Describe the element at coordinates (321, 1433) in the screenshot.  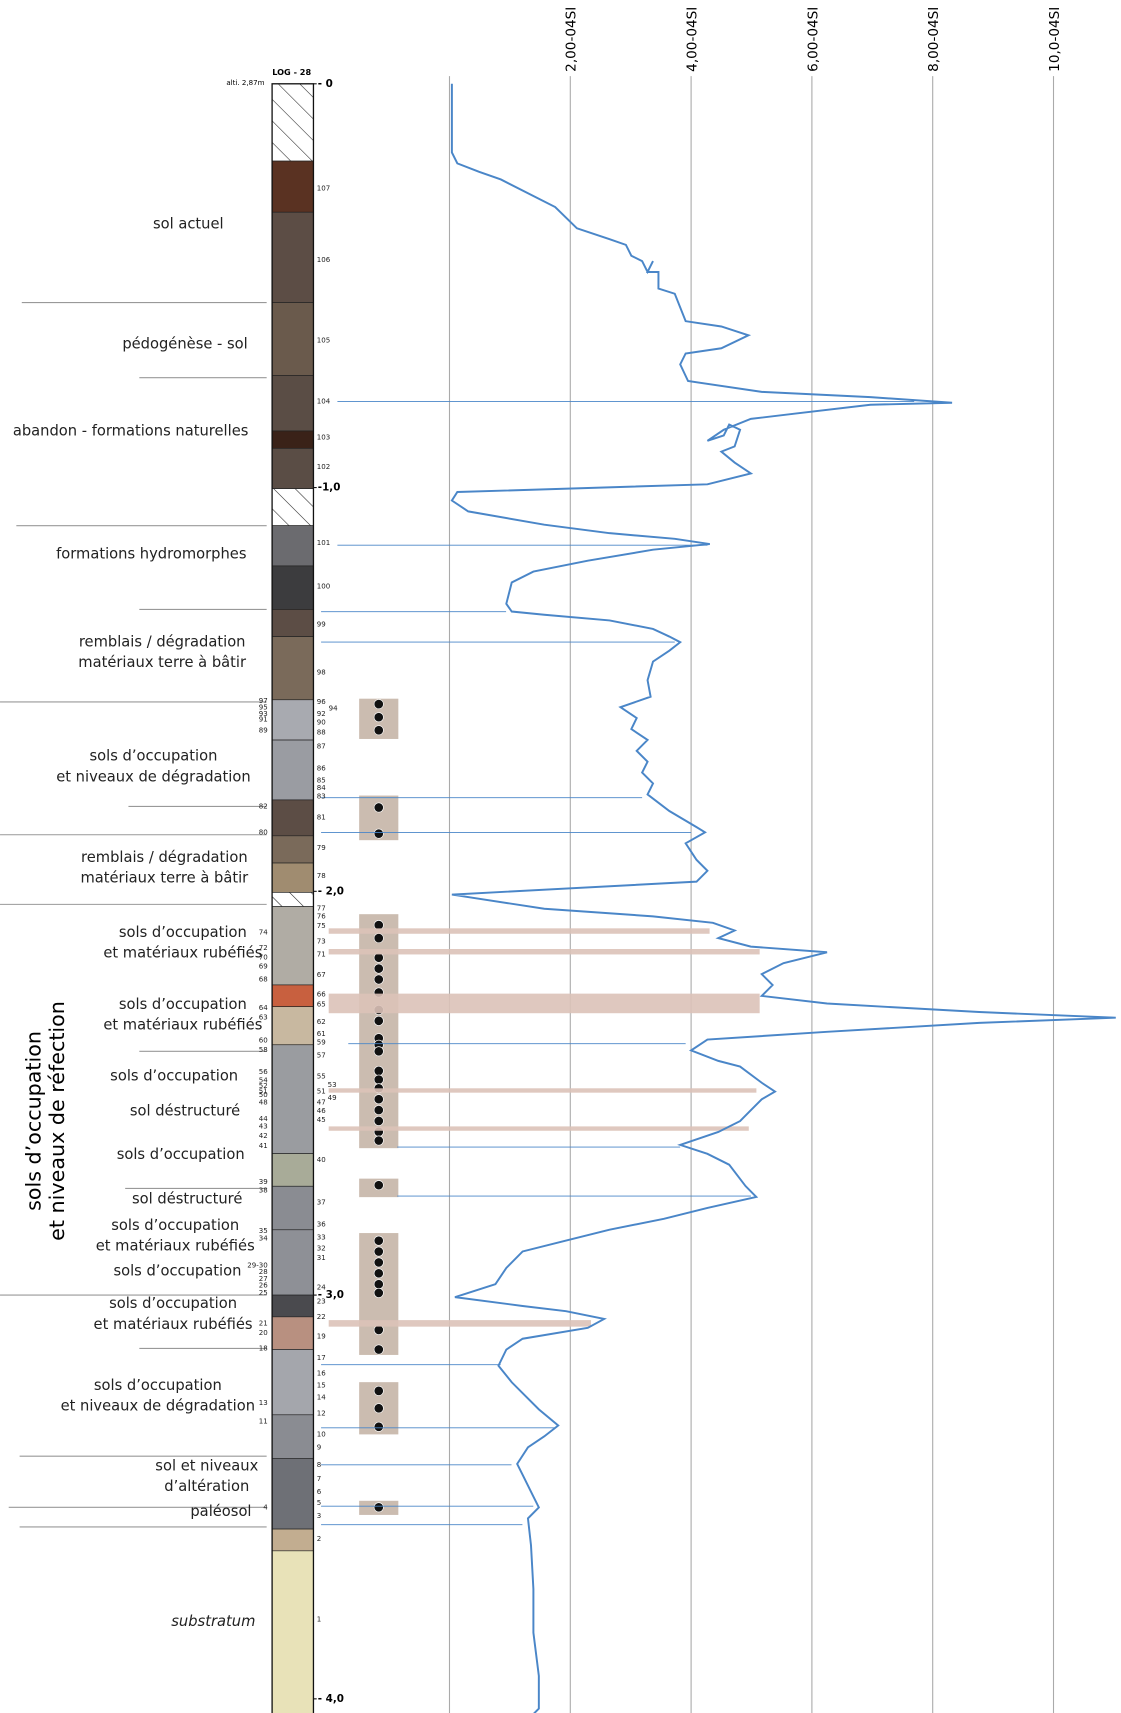
I see `unit-number: 10` at that location.